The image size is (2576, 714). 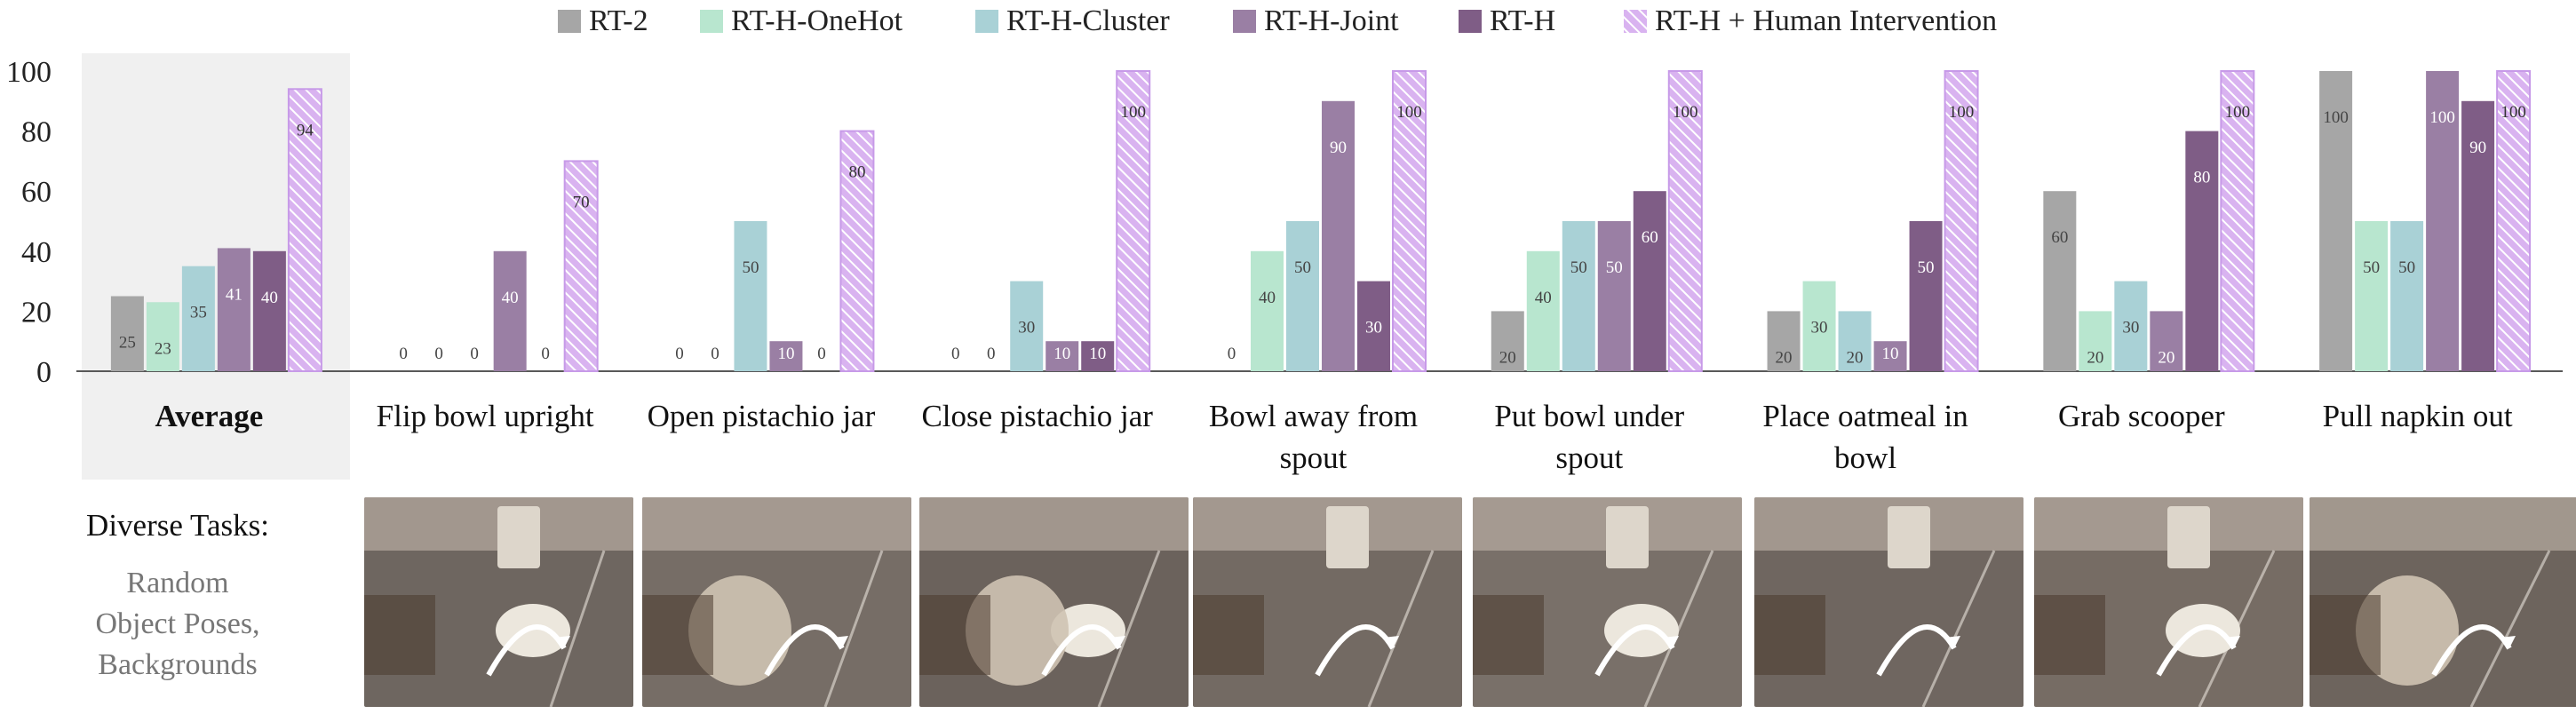 What do you see at coordinates (1331, 20) in the screenshot?
I see `legend-label: RT-H-Joint` at bounding box center [1331, 20].